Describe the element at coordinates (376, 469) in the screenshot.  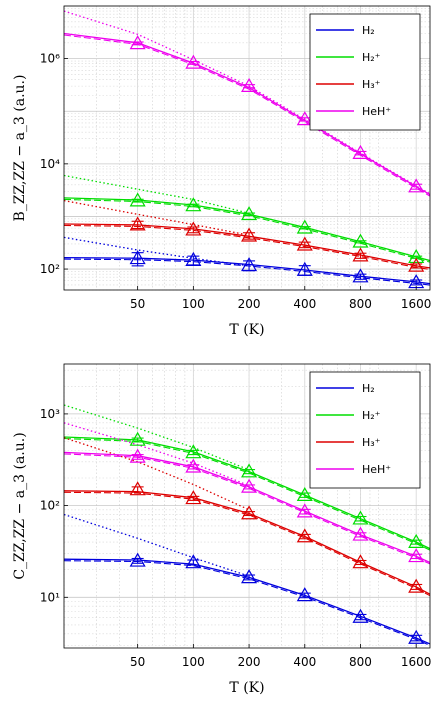
I see `legend-label-heh: HeH⁺` at that location.